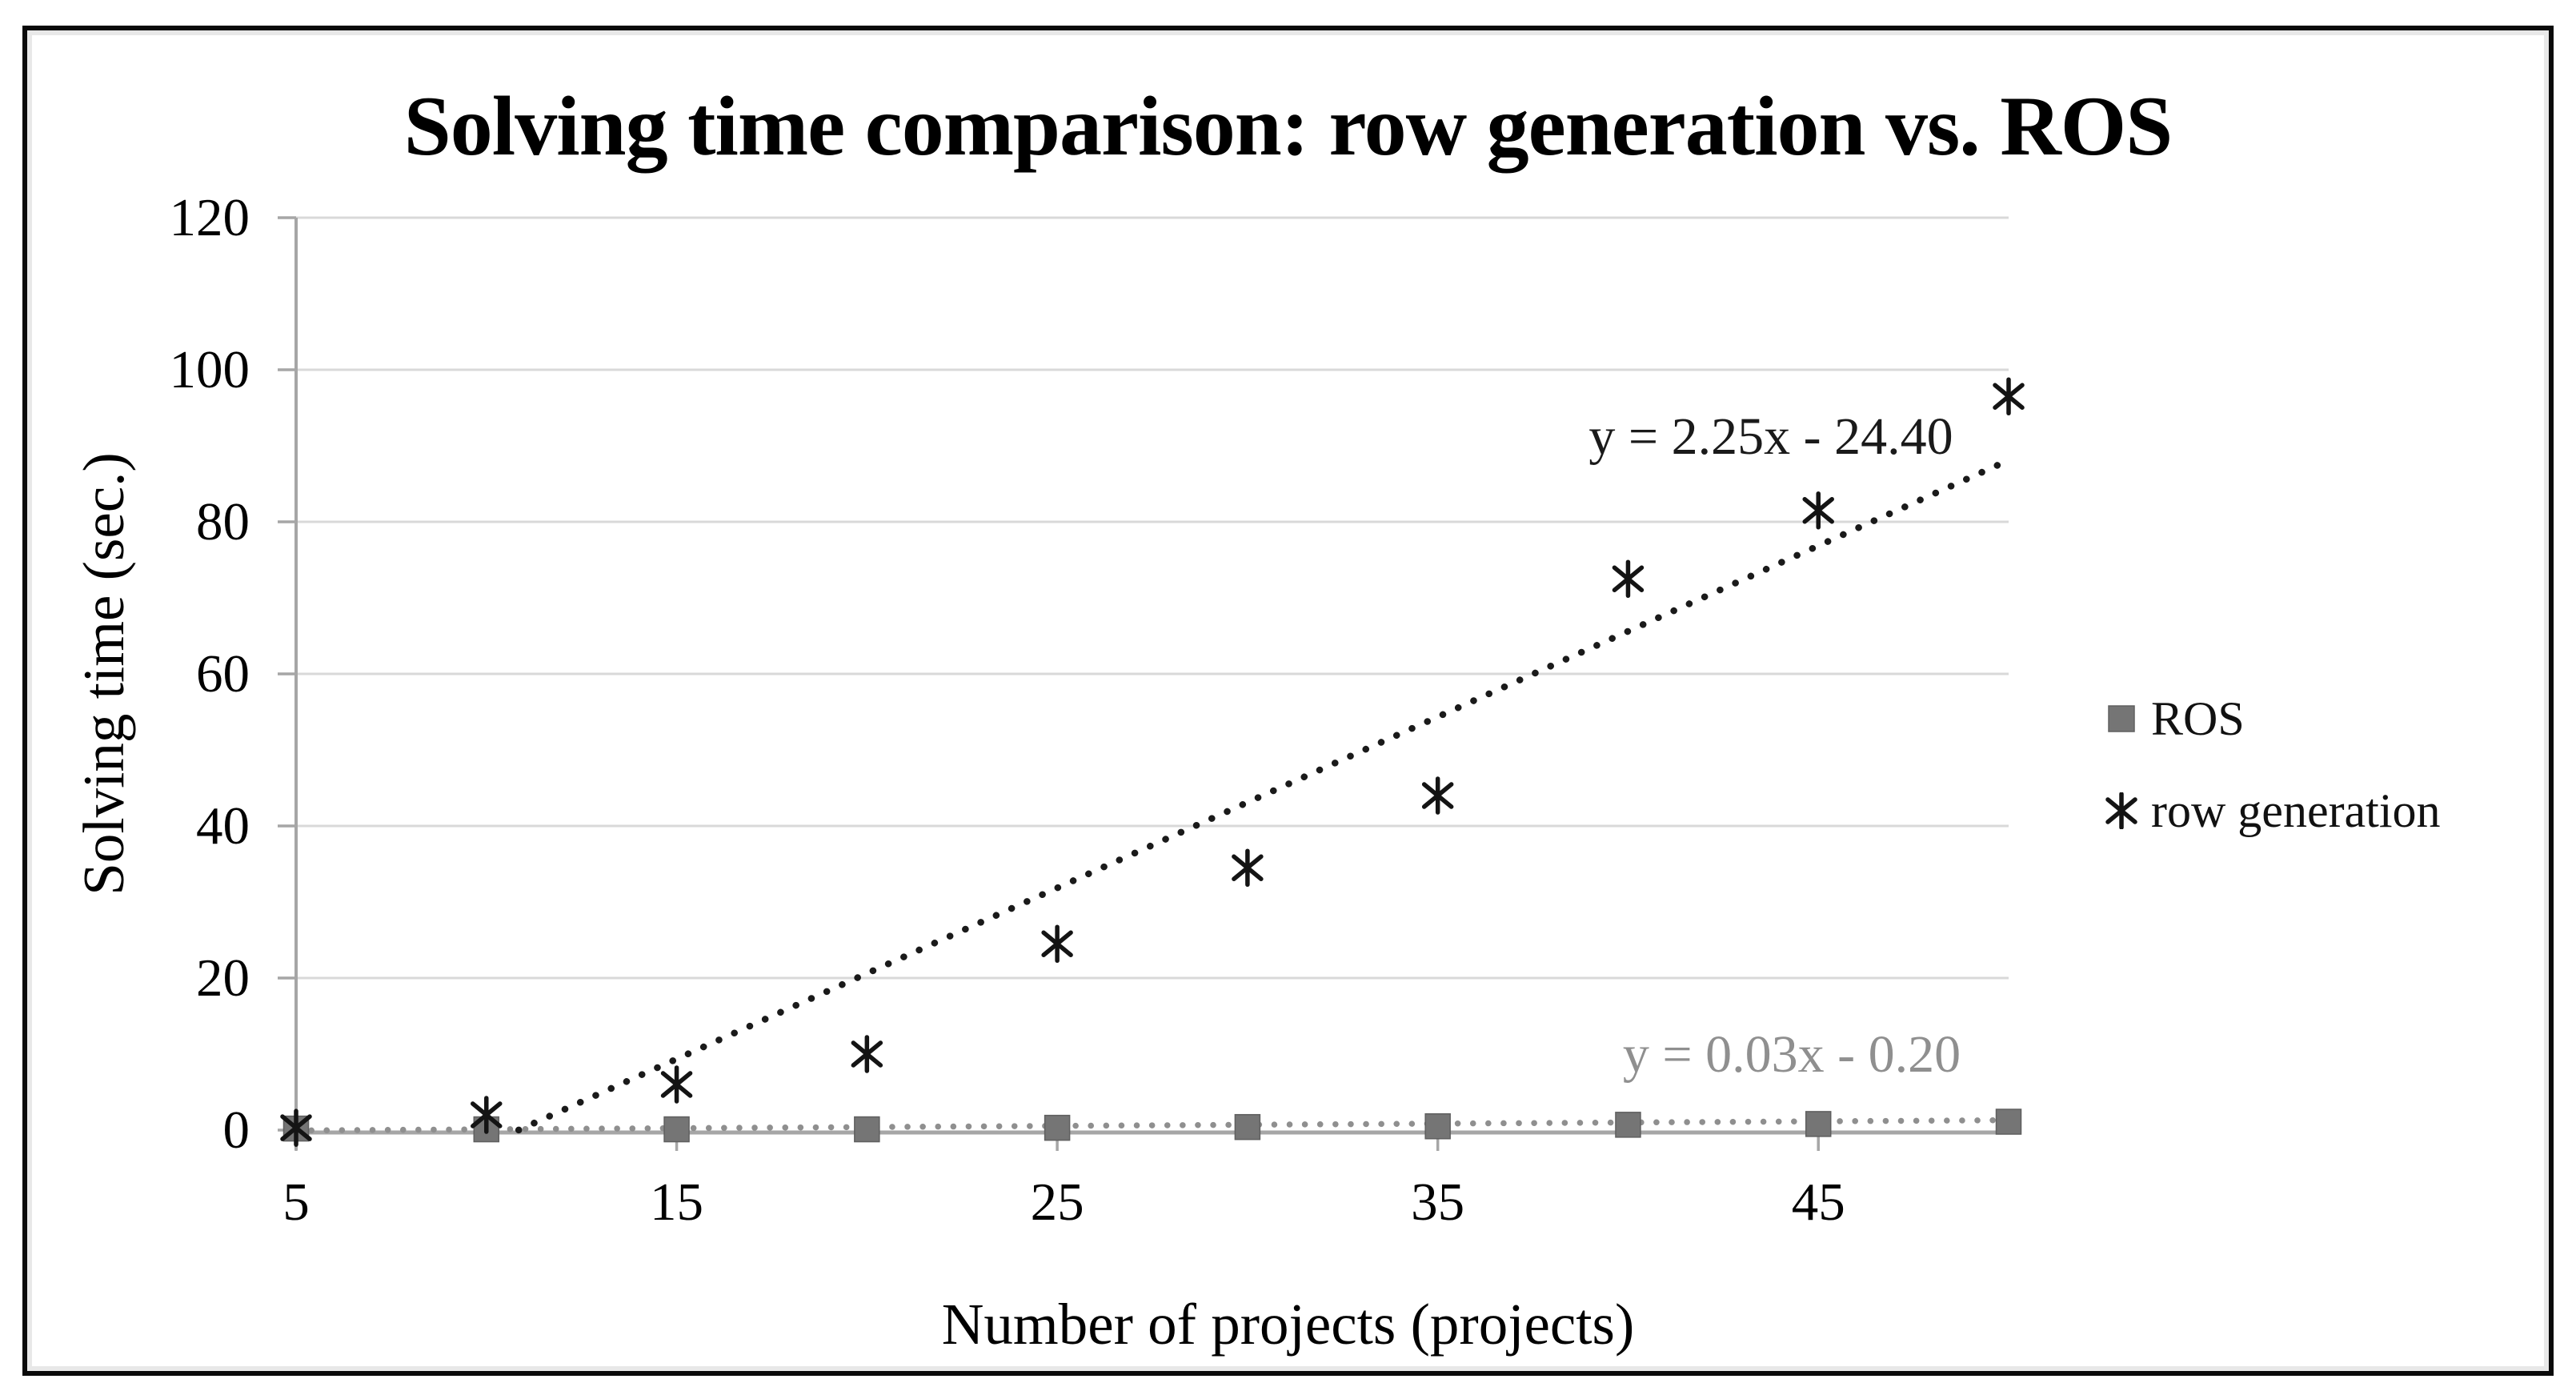 This screenshot has height=1399, width=2576. Describe the element at coordinates (2121, 718) in the screenshot. I see `square-icon` at that location.